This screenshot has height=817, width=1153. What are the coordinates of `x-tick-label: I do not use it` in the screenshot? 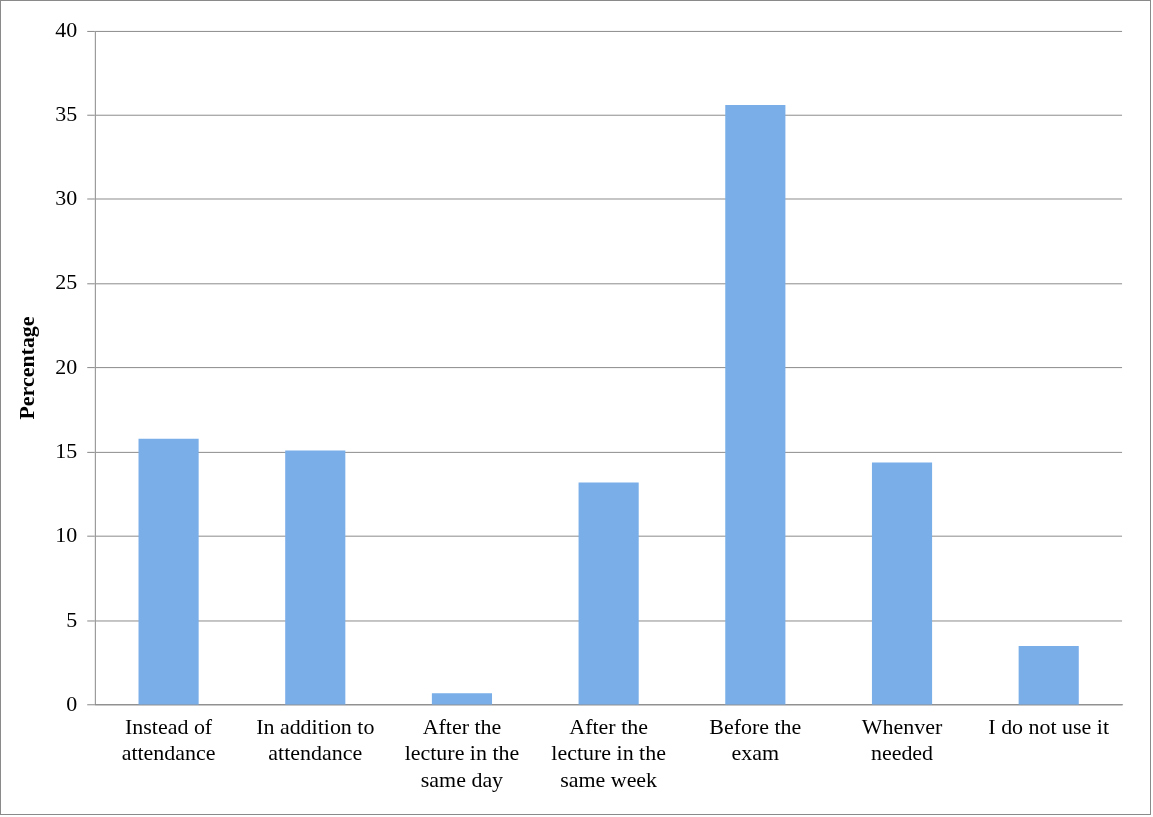 It's located at (1049, 726).